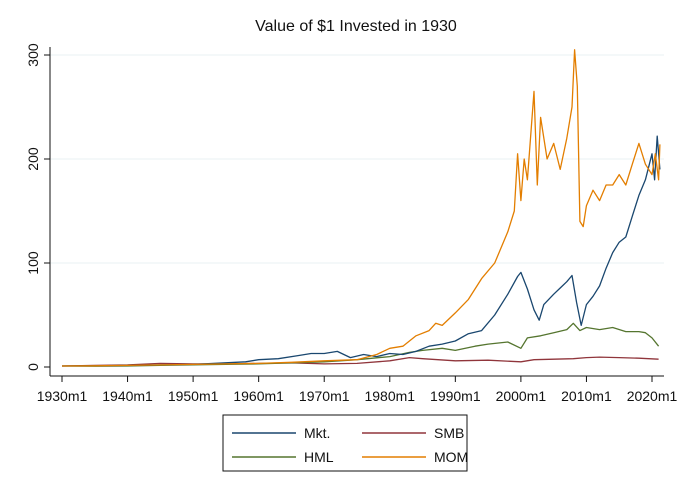 Image resolution: width=682 pixels, height=496 pixels. I want to click on x-tick-label: 1960m1, so click(258, 396).